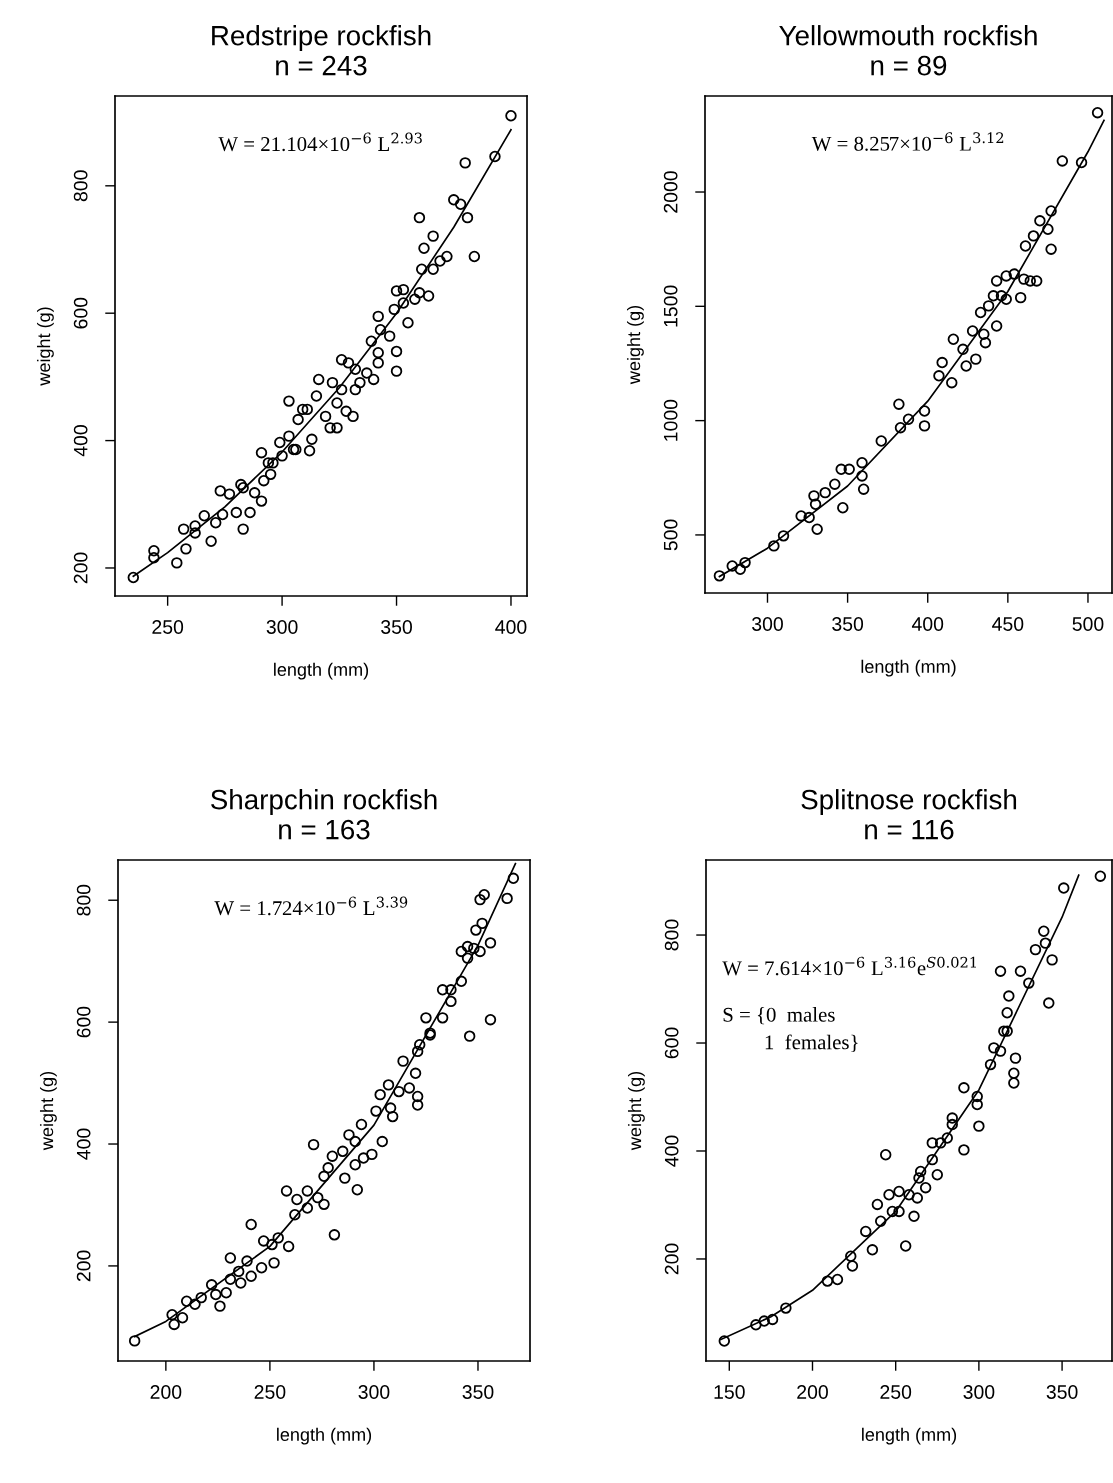 The height and width of the screenshot is (1483, 1113). What do you see at coordinates (908, 35) in the screenshot?
I see `chart-title: Yellowmouth rockfish` at bounding box center [908, 35].